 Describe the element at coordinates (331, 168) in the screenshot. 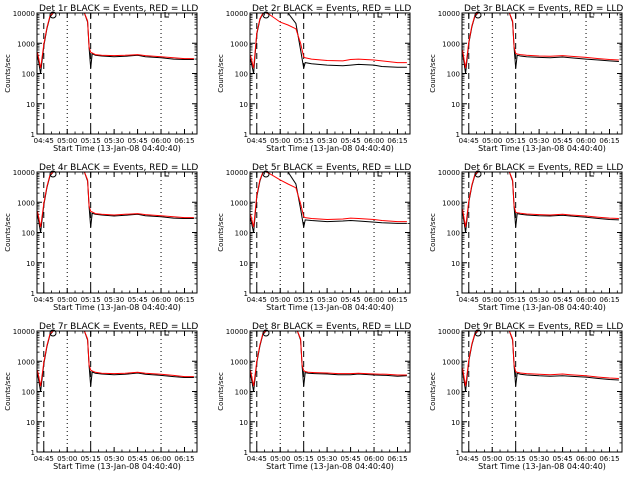

I see `panel-title: Det 5r BLACK = Events, RED = LLD` at that location.